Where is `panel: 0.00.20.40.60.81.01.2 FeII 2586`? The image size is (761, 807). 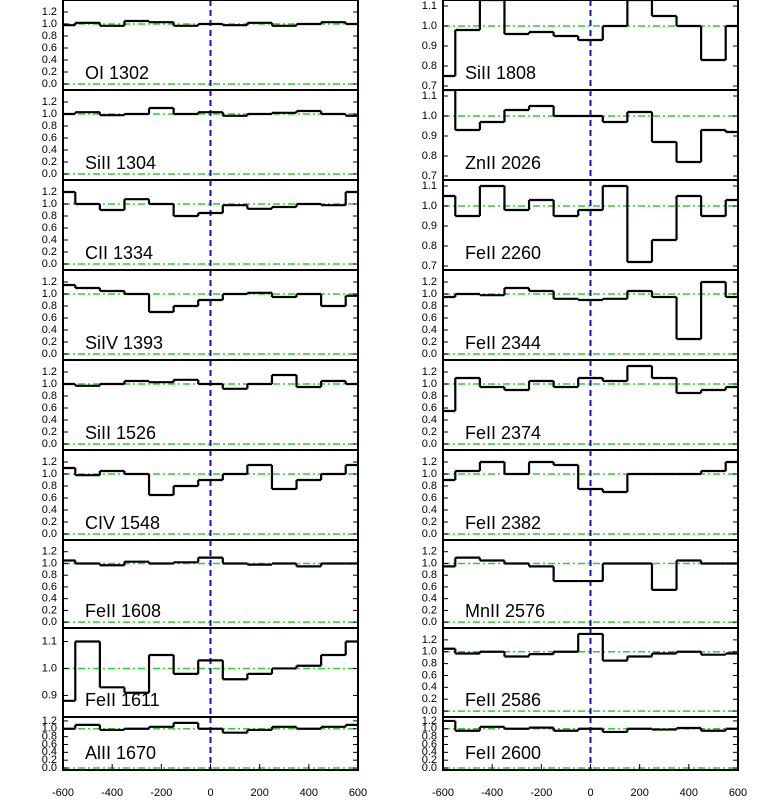
panel: 0.00.20.40.60.81.01.2 FeII 2586 is located at coordinates (580, 672).